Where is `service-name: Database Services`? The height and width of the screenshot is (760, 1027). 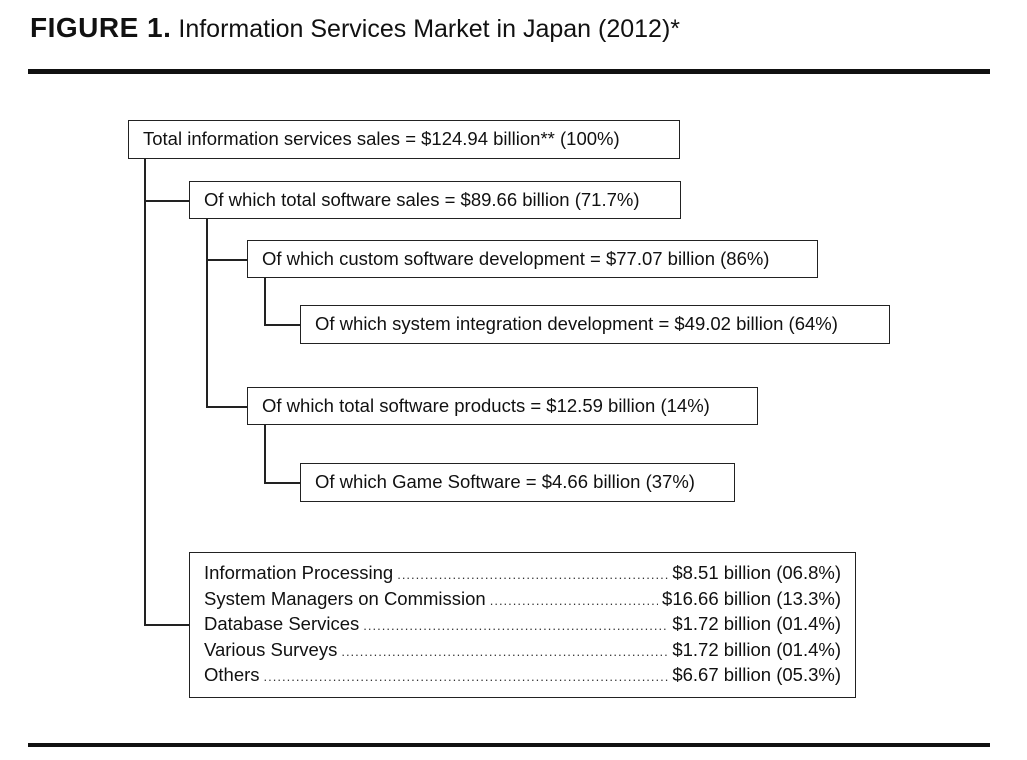
service-name: Database Services is located at coordinates (282, 623).